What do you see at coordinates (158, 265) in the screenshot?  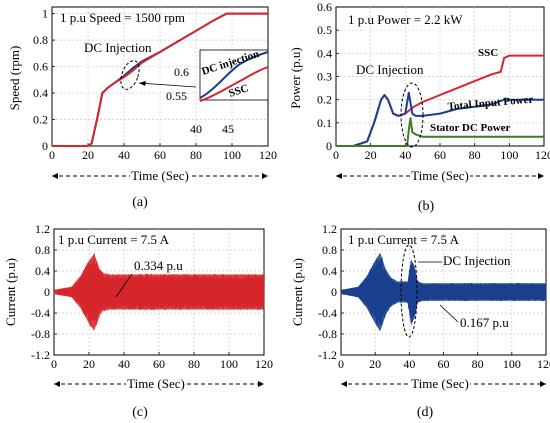 I see `panel-c-level-note: 0.334 p.u` at bounding box center [158, 265].